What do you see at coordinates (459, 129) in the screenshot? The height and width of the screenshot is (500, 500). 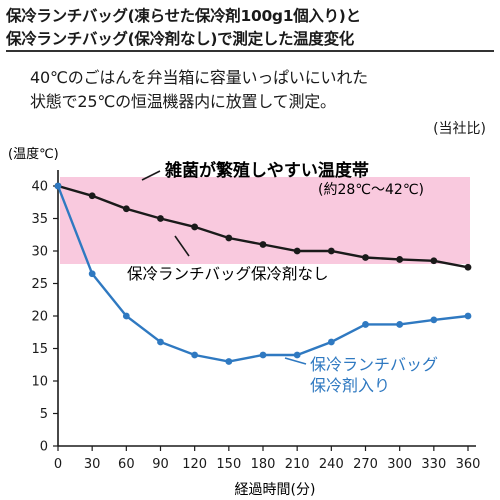 I see `comparison-note: (当社比)` at bounding box center [459, 129].